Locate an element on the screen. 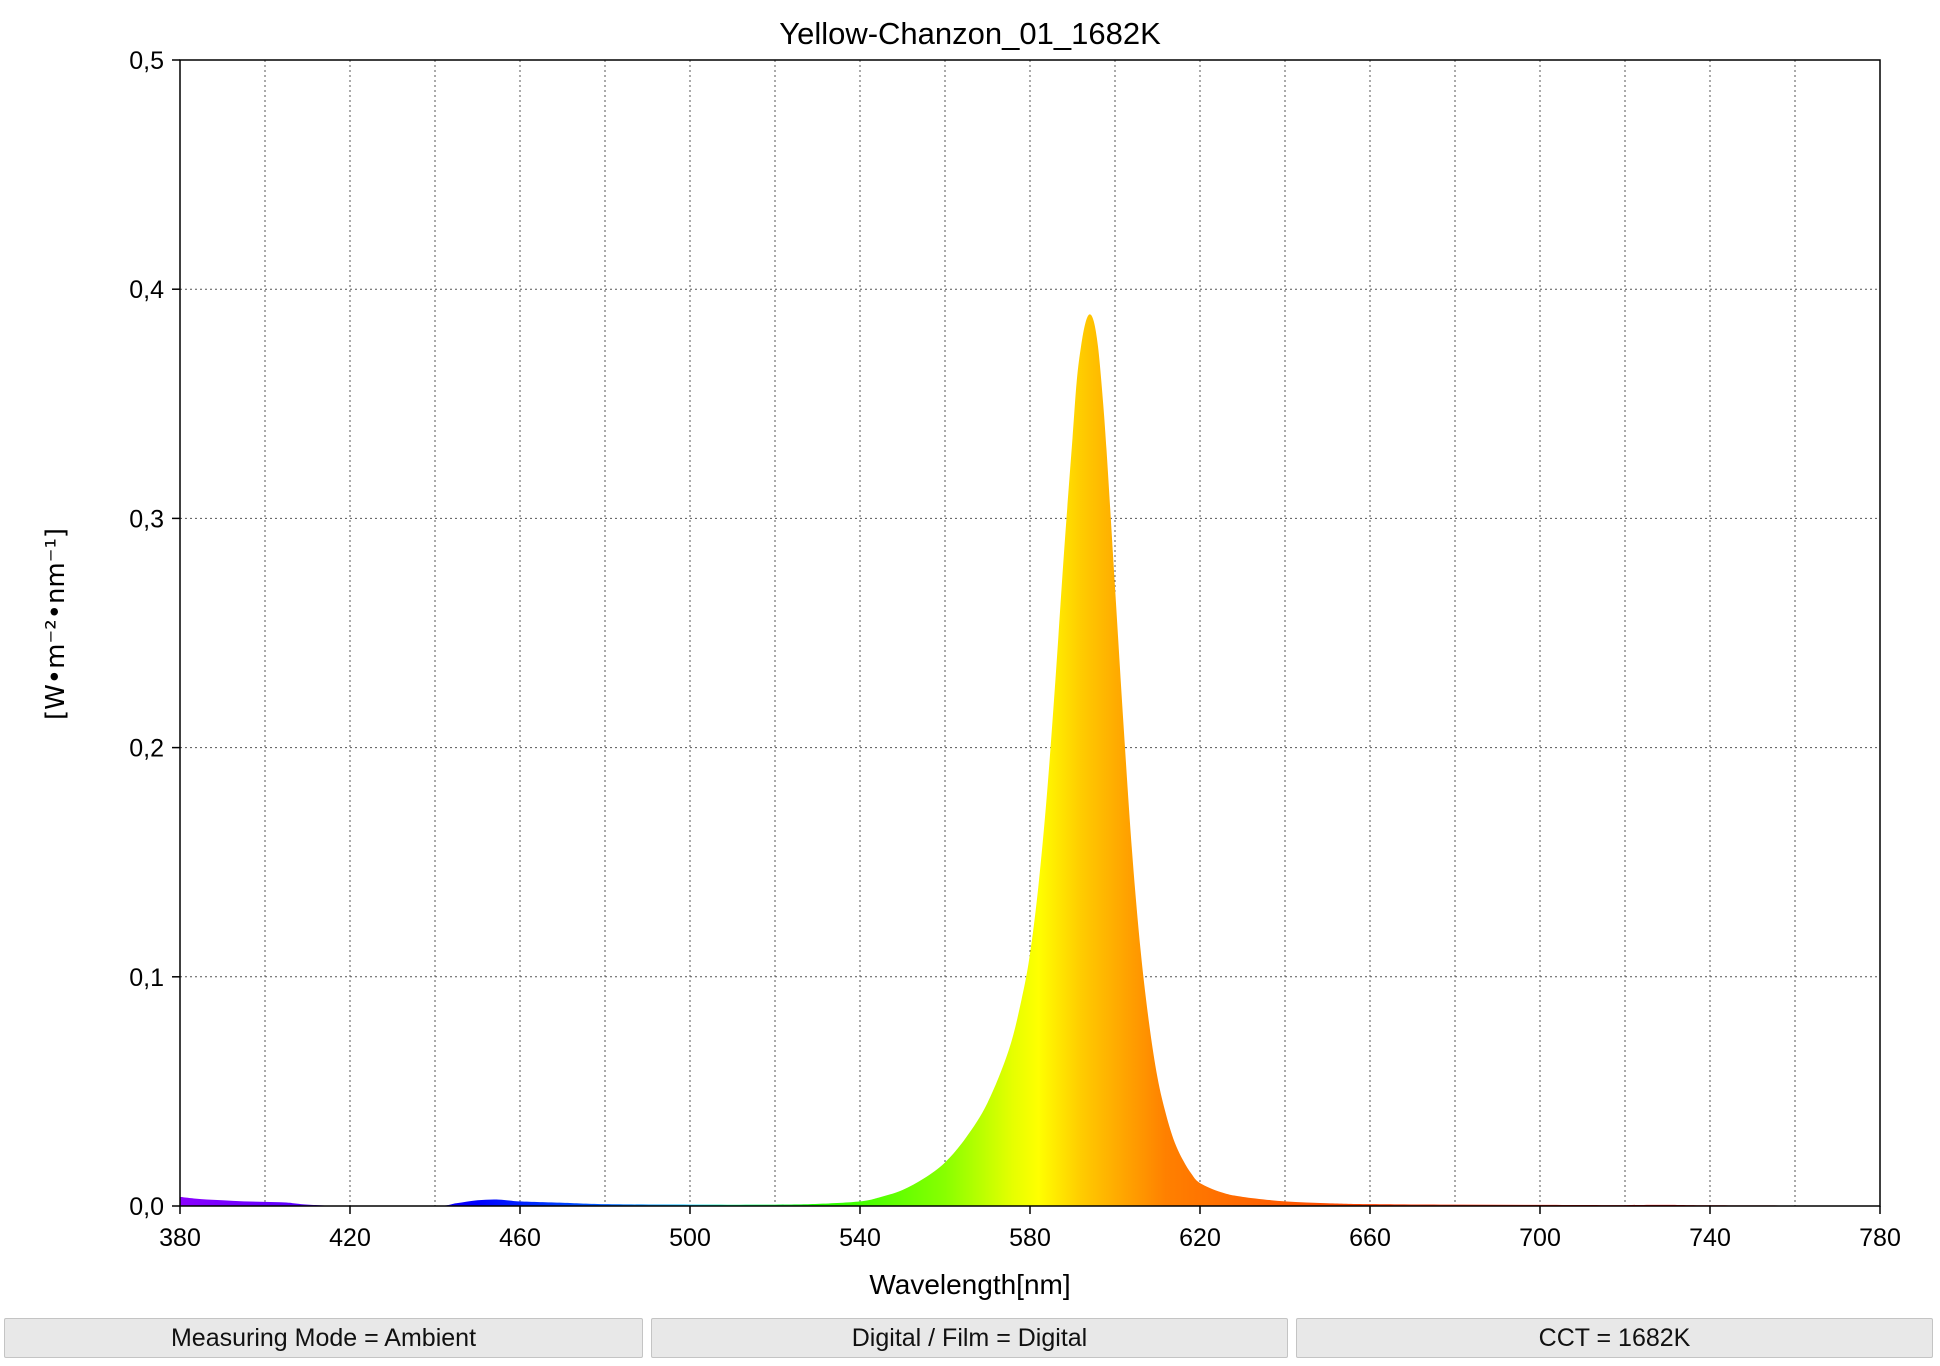  x-tick-label: 620 is located at coordinates (1200, 1238).